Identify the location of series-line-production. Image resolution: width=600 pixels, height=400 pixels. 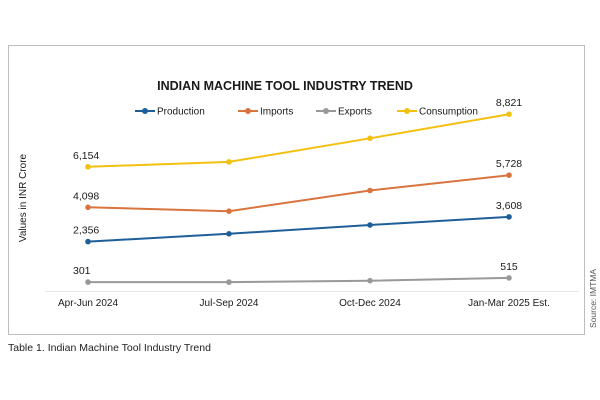
(298, 229).